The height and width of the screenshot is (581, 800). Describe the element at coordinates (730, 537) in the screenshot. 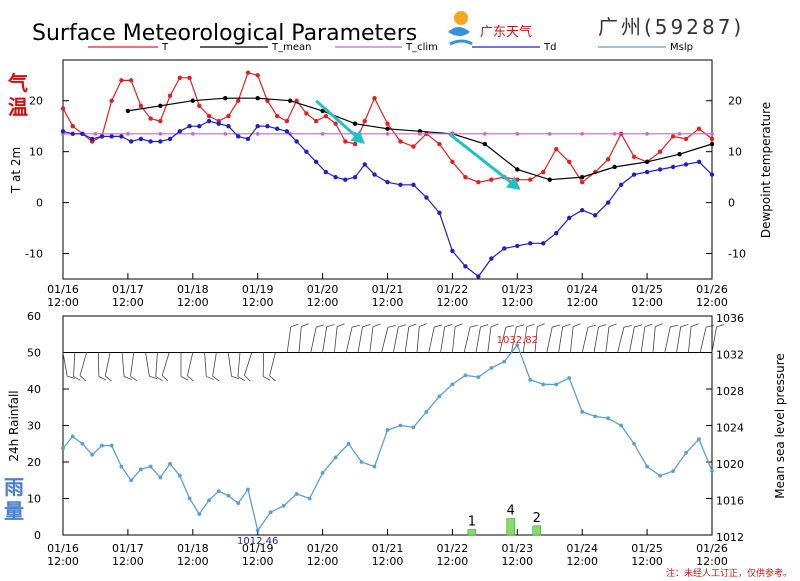

I see `pressure-y-tick-label: 1012` at that location.